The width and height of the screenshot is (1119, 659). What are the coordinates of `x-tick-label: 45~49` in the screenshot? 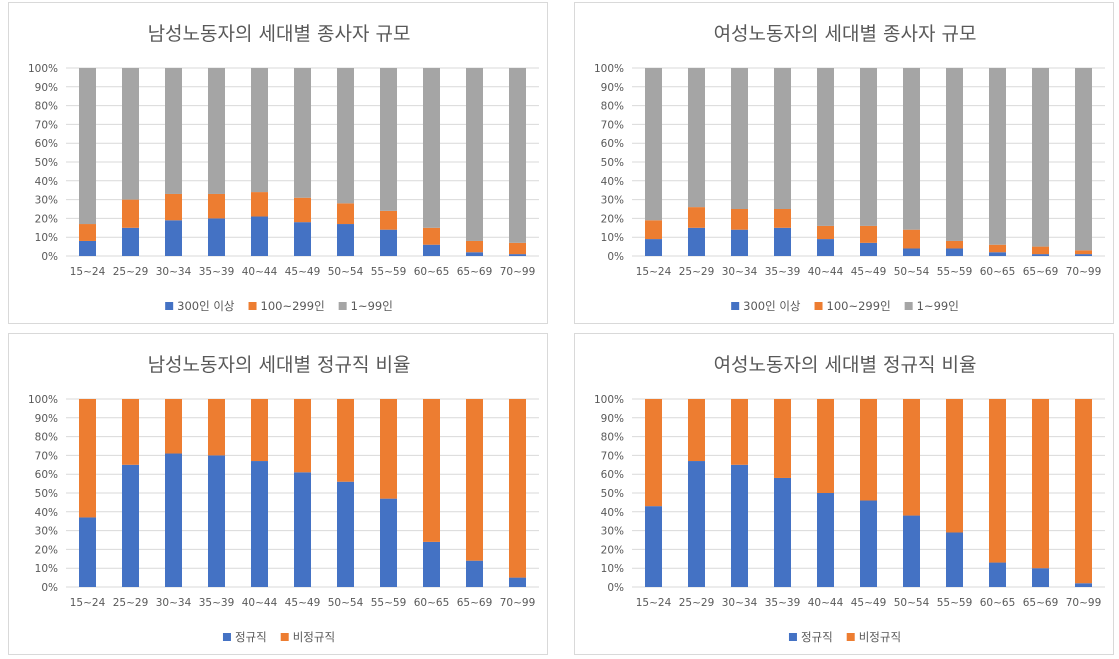 It's located at (869, 603).